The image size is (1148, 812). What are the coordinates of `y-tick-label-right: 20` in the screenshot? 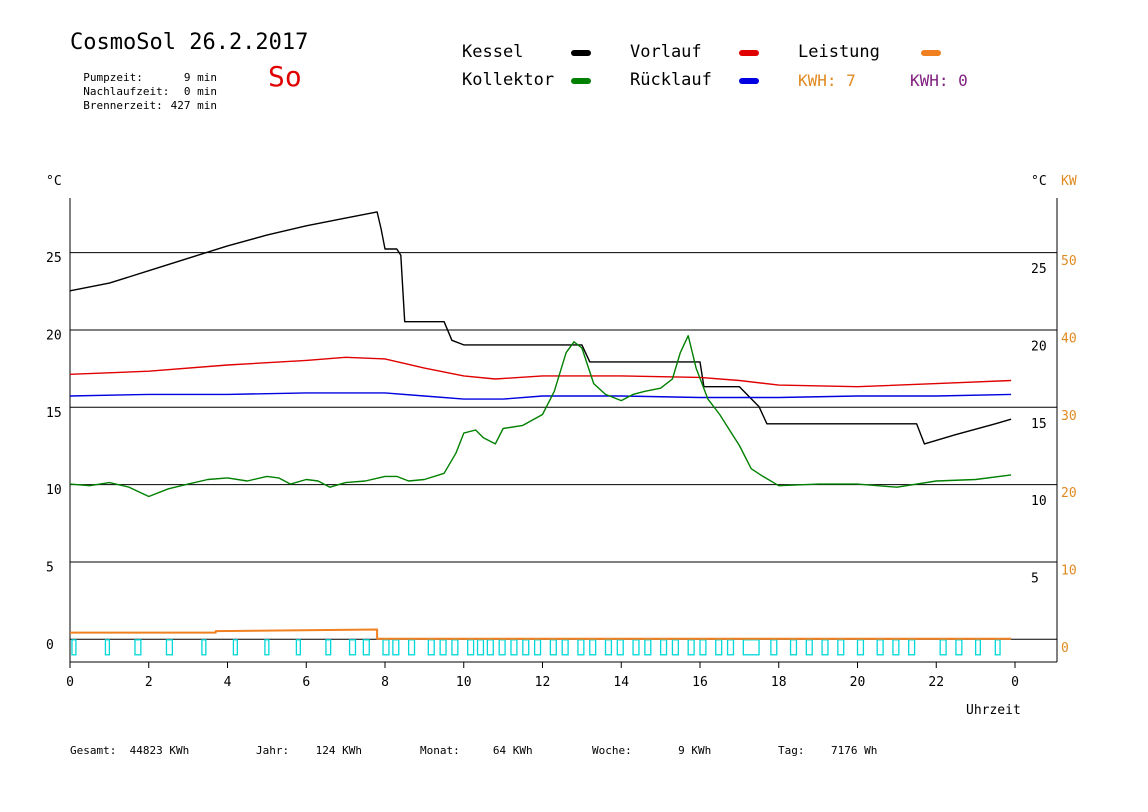 It's located at (1039, 346).